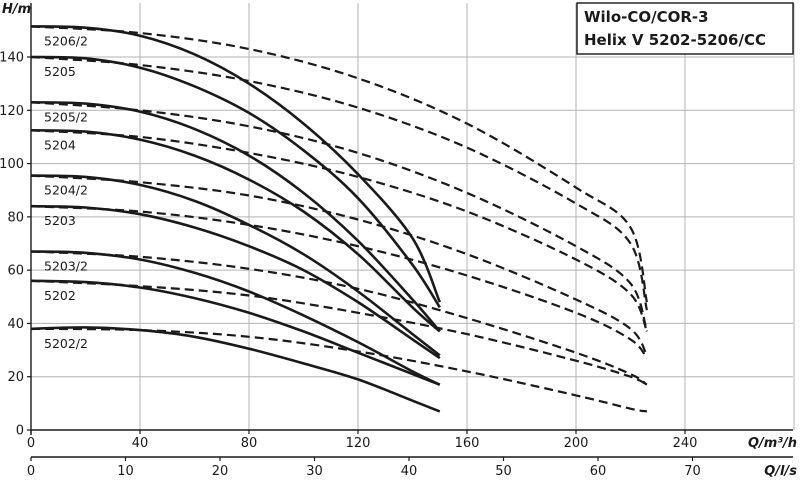  I want to click on series-label: 5205/2, so click(66, 116).